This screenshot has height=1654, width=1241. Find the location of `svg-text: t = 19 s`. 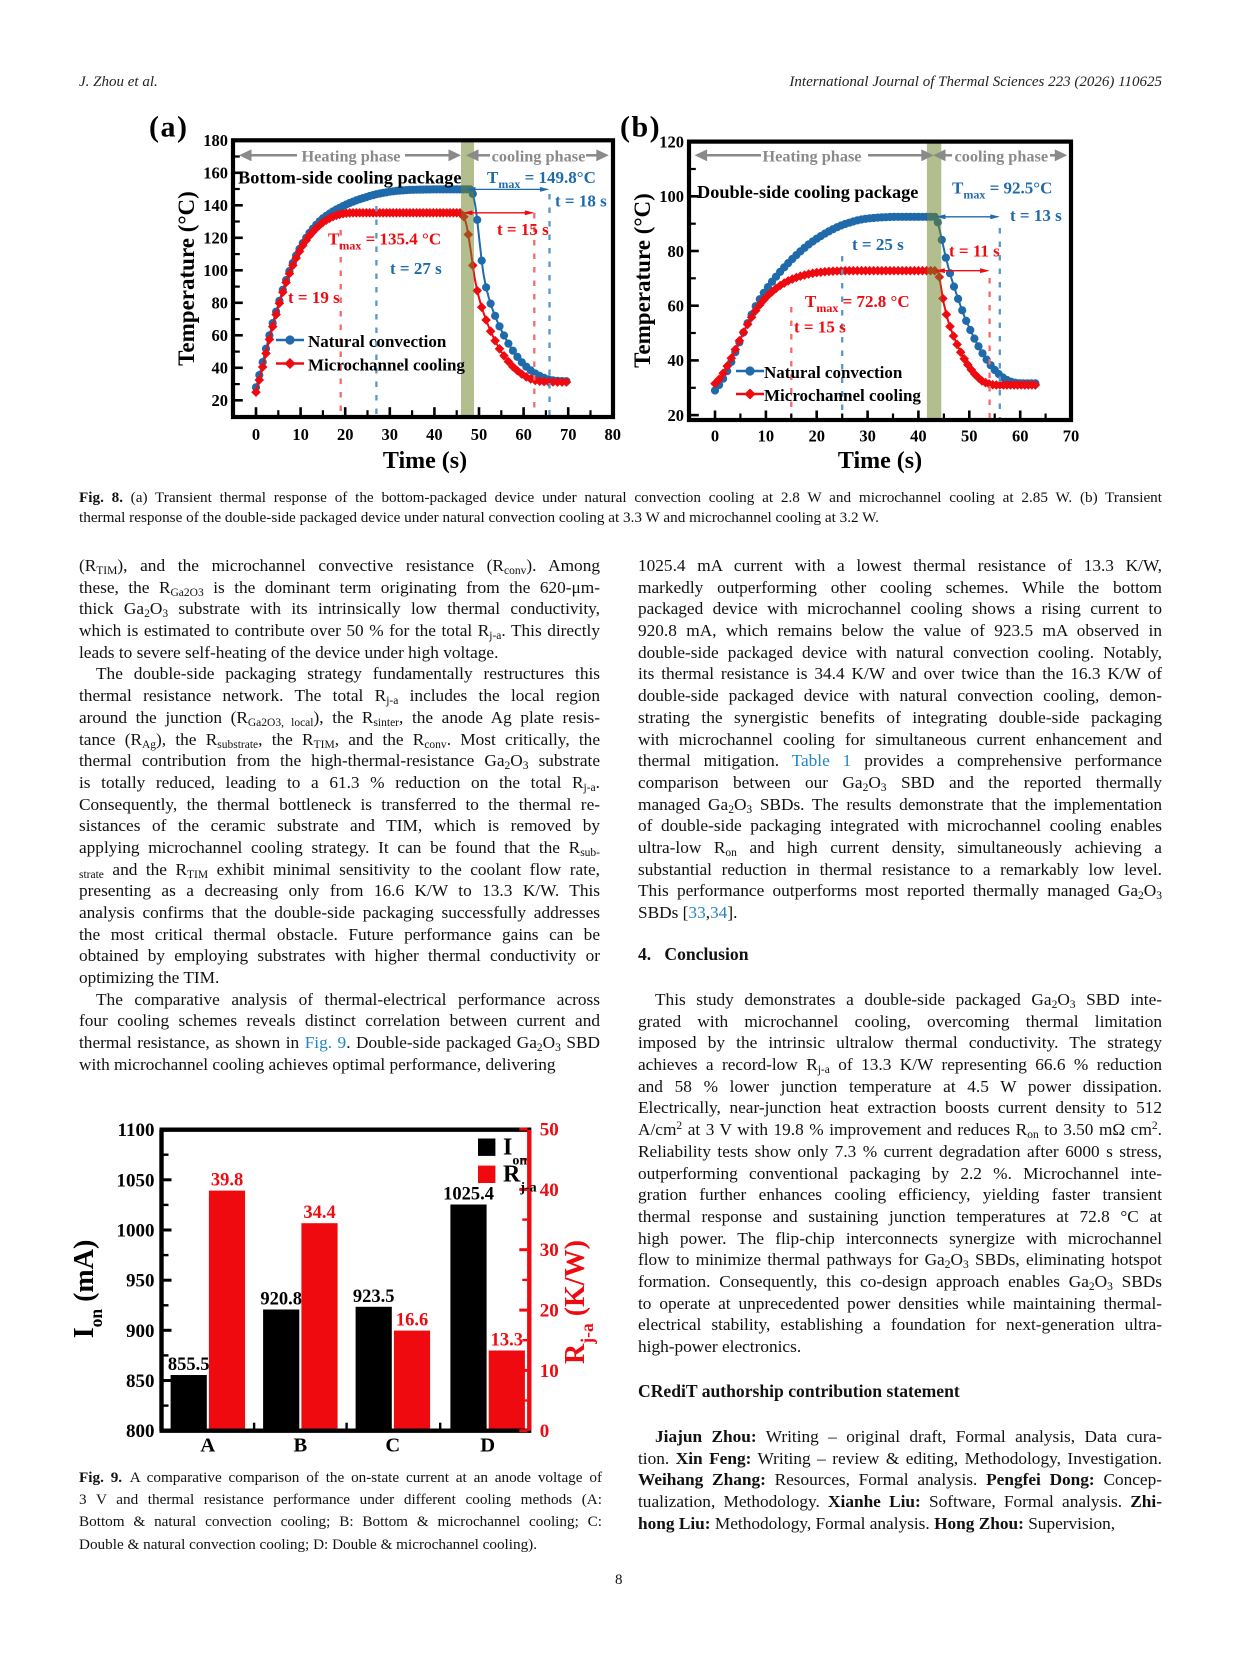

svg-text: t = 19 s is located at coordinates (314, 297).